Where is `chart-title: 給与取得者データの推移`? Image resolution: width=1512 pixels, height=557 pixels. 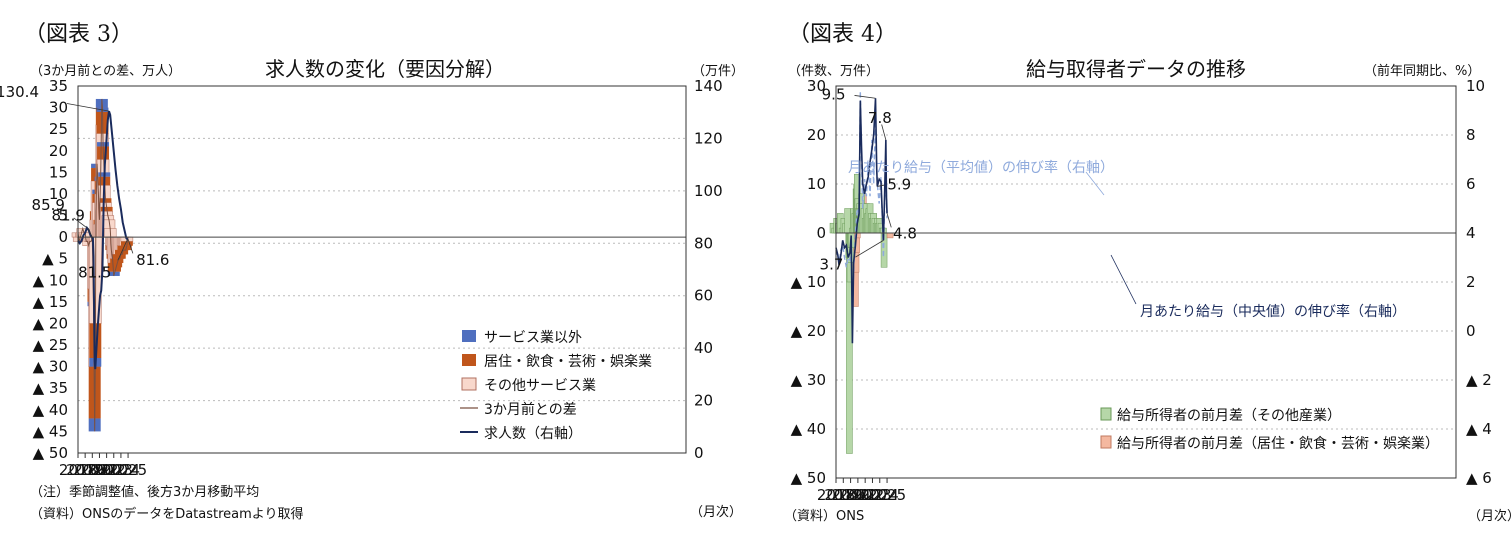 chart-title: 給与取得者データの推移 is located at coordinates (1136, 69).